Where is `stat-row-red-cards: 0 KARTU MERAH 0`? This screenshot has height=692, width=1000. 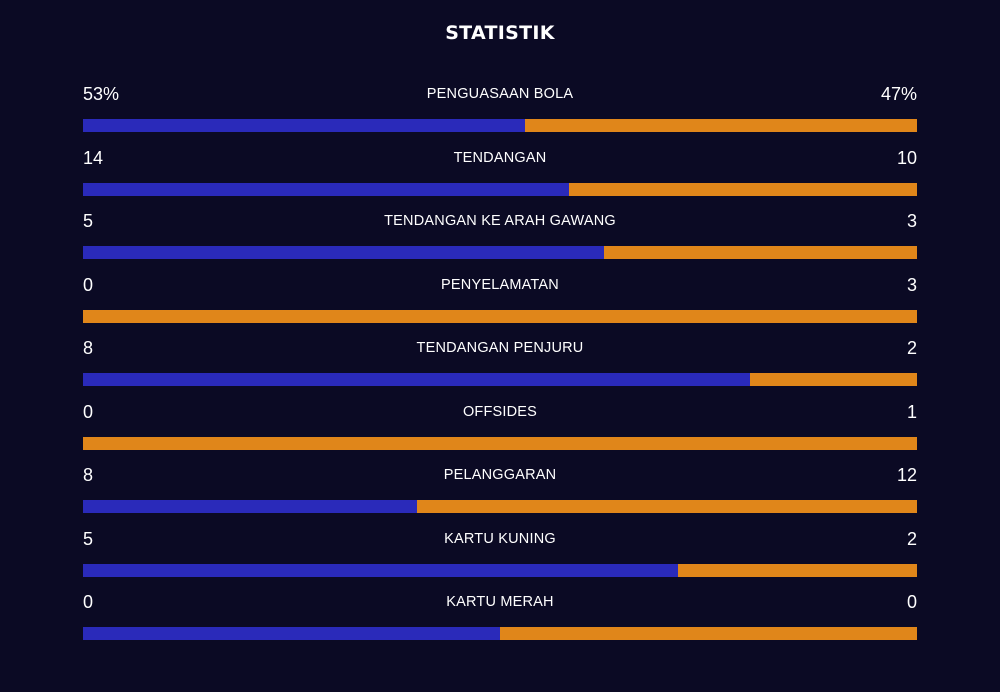 stat-row-red-cards: 0 KARTU MERAH 0 is located at coordinates (500, 620).